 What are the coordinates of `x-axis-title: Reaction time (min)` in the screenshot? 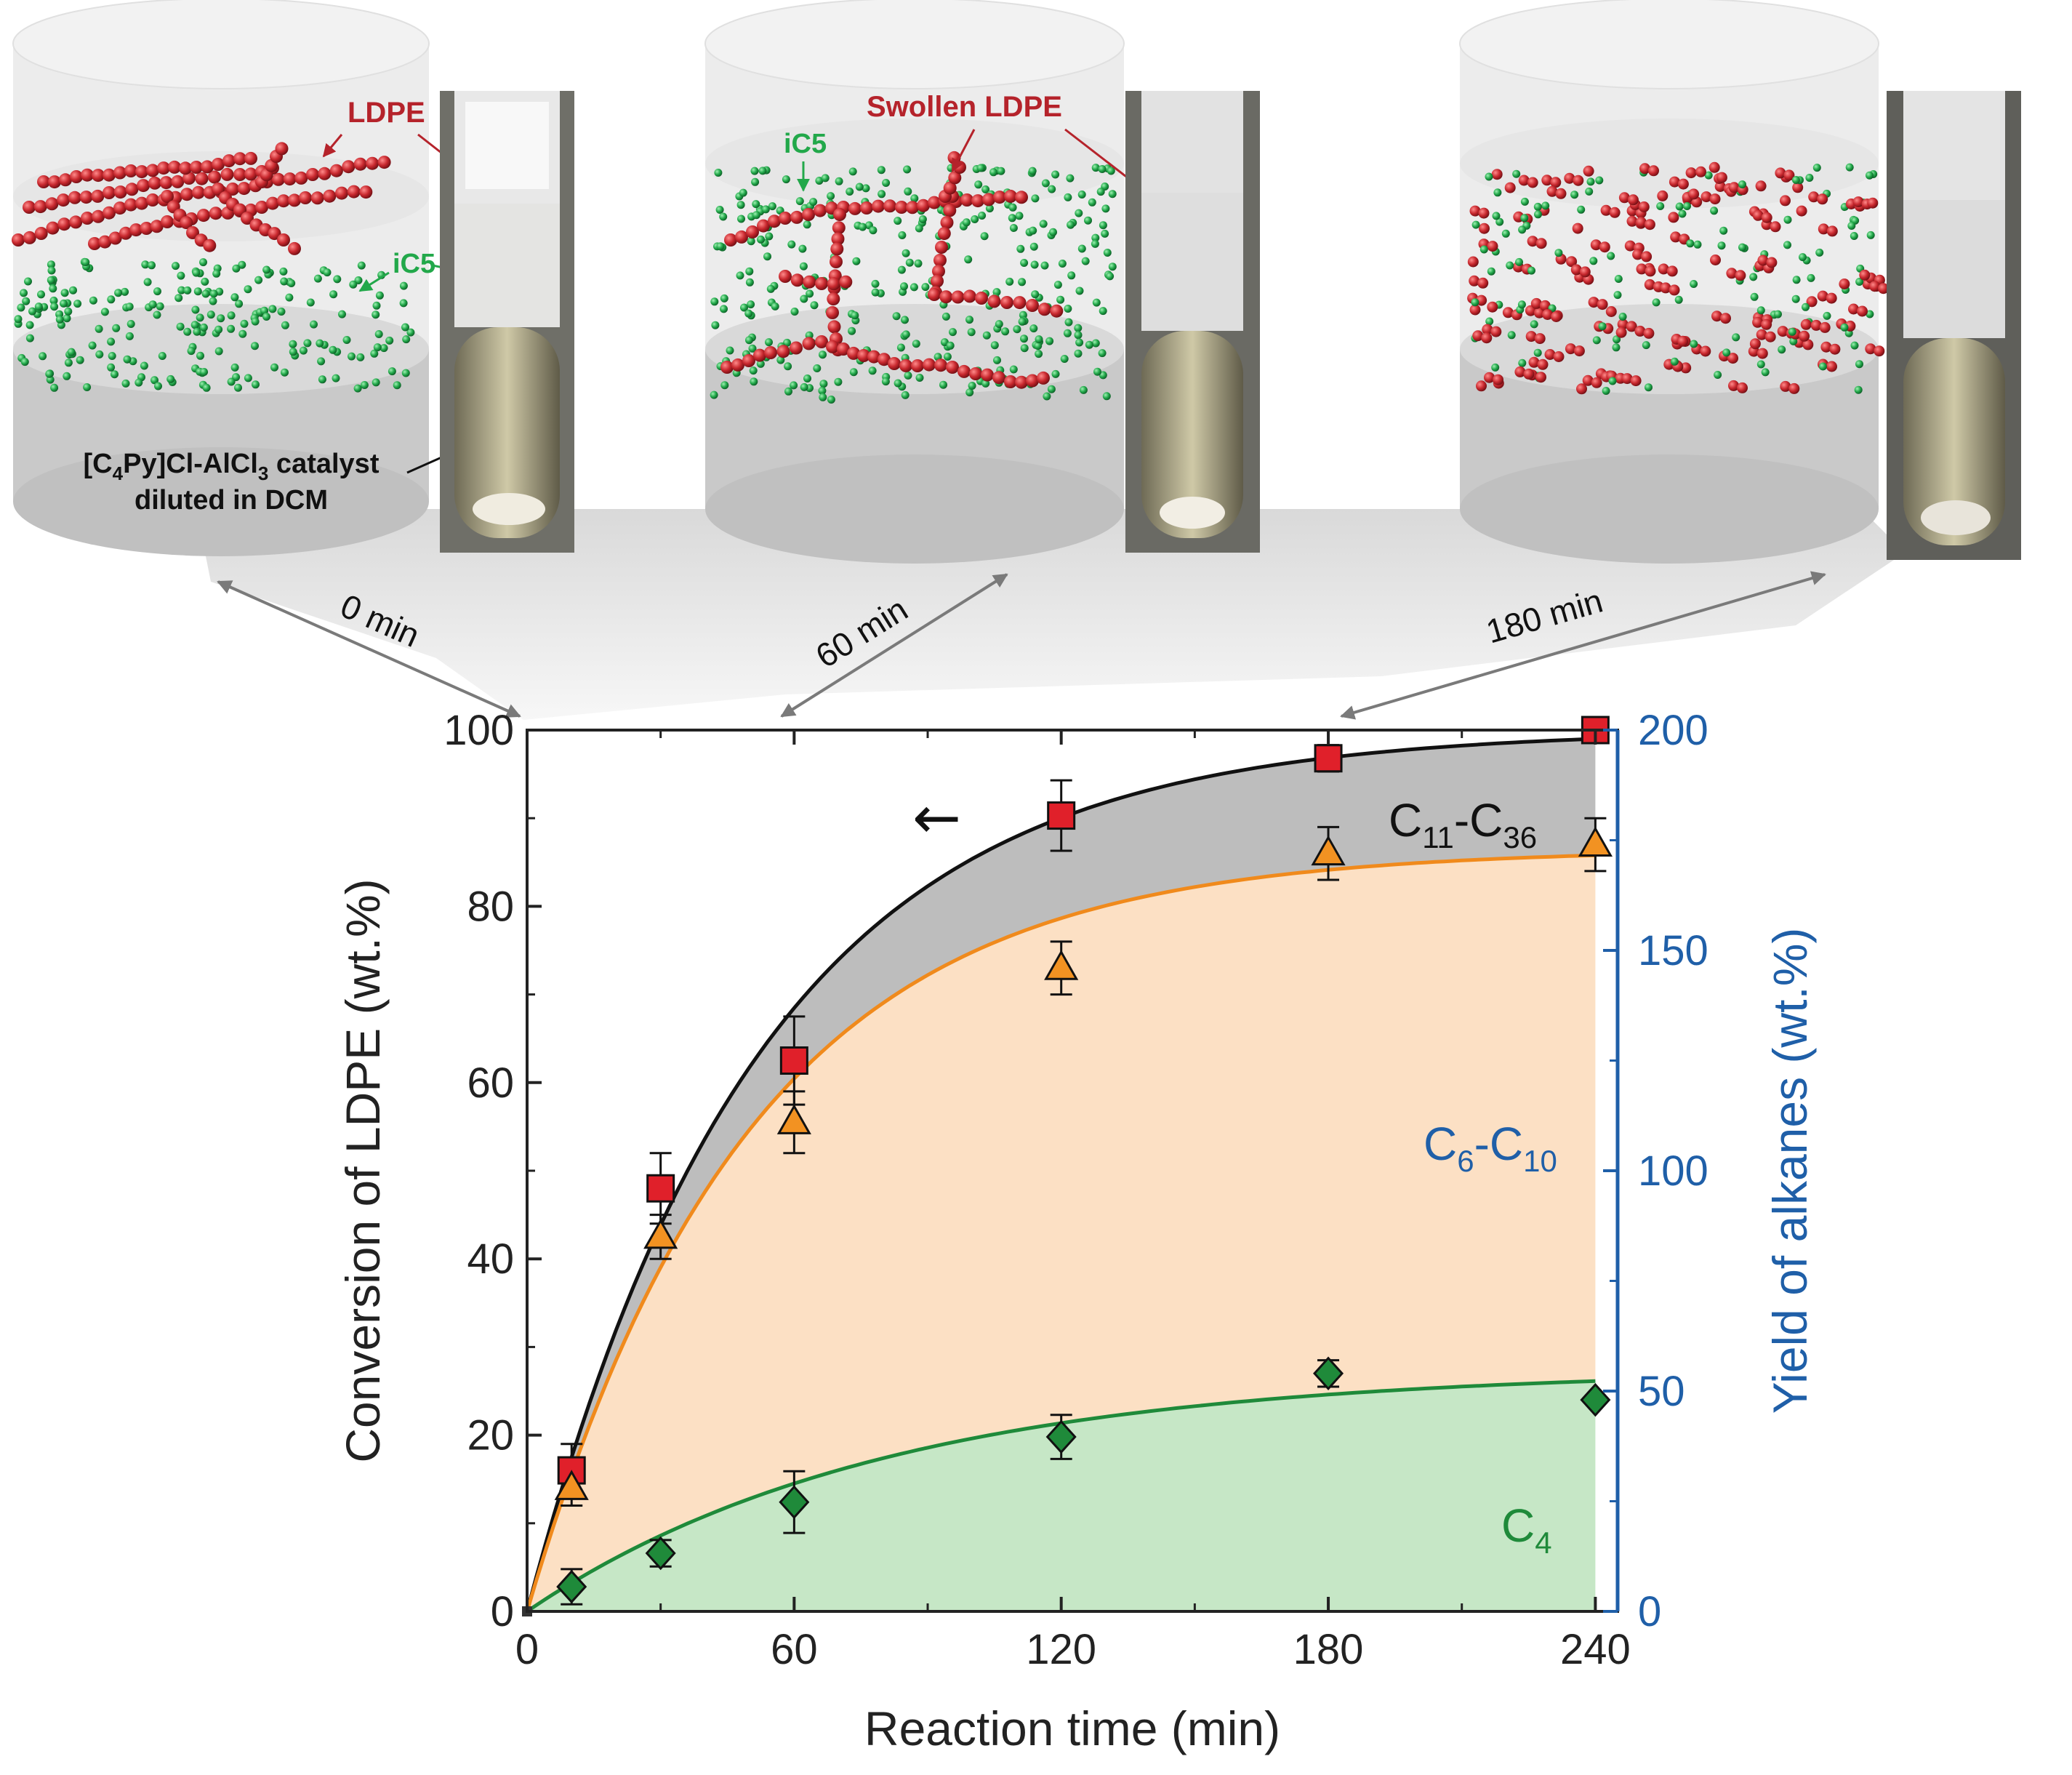 It's located at (1072, 1728).